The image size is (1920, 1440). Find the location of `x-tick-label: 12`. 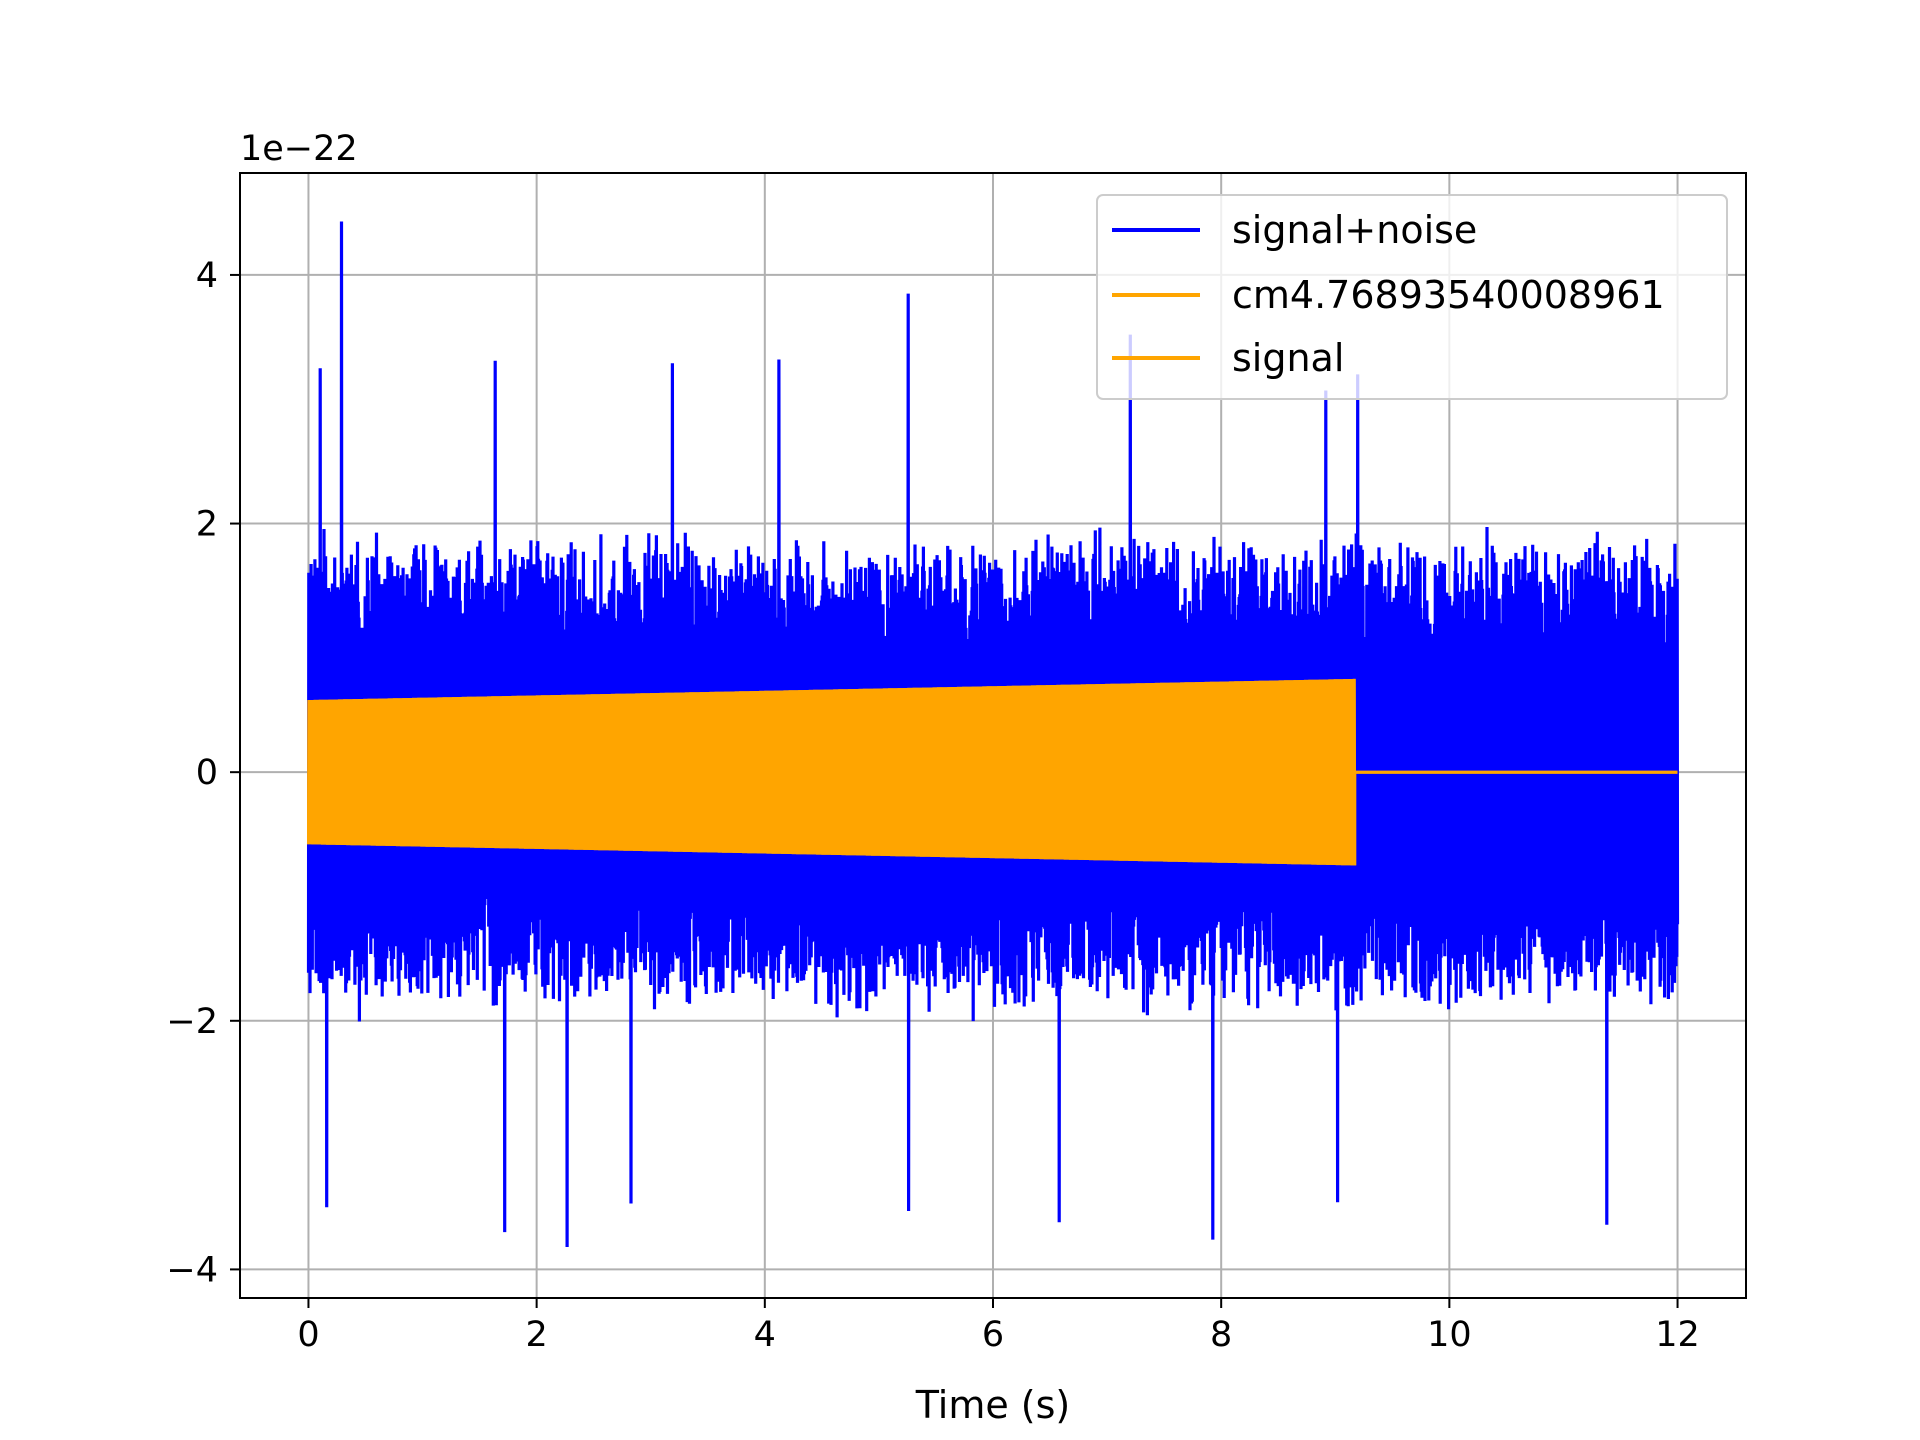

x-tick-label: 12 is located at coordinates (1677, 1335).